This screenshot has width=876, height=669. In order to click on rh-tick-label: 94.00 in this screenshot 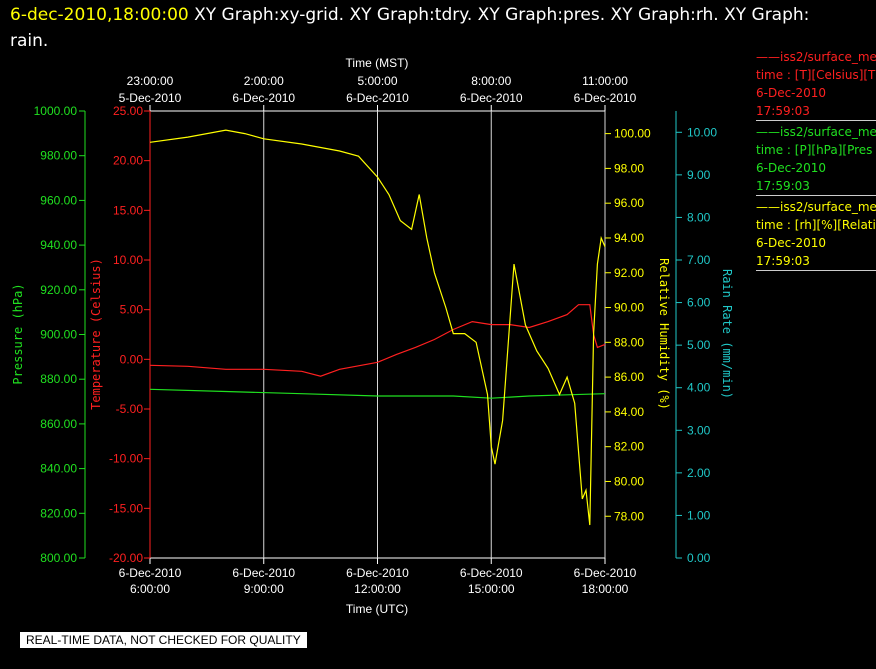, I will do `click(629, 238)`.